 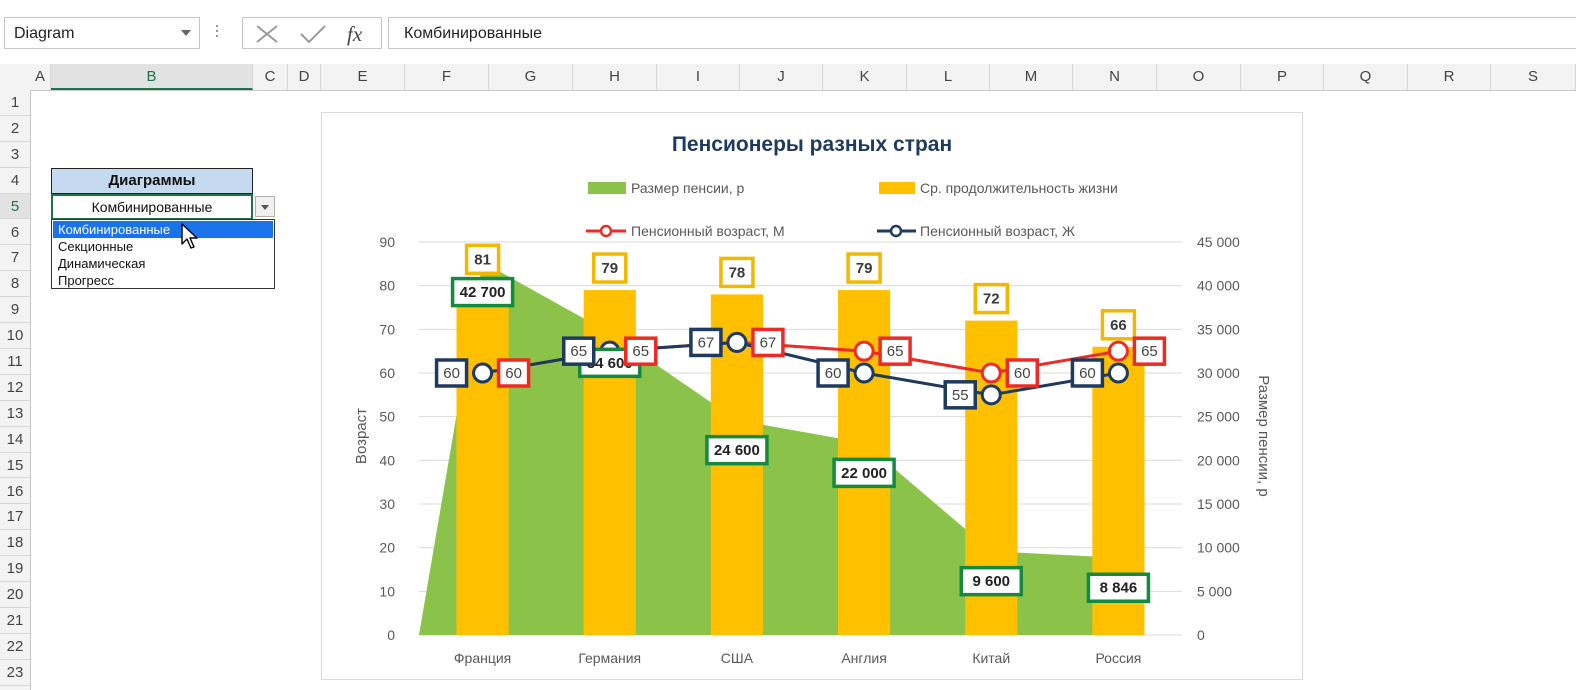 I want to click on row-header: 11, so click(x=15, y=362).